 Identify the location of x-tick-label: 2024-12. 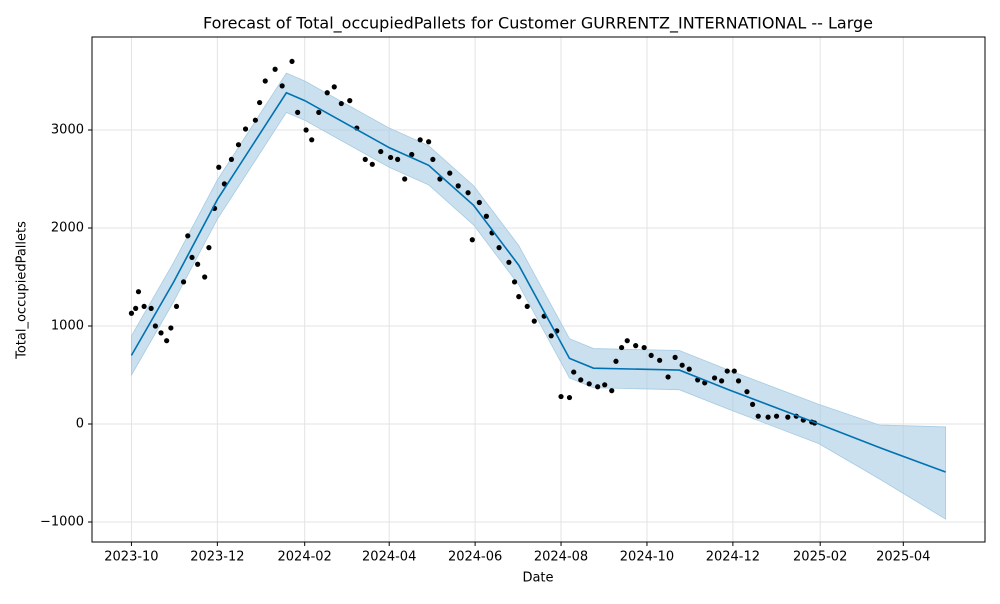
(733, 557).